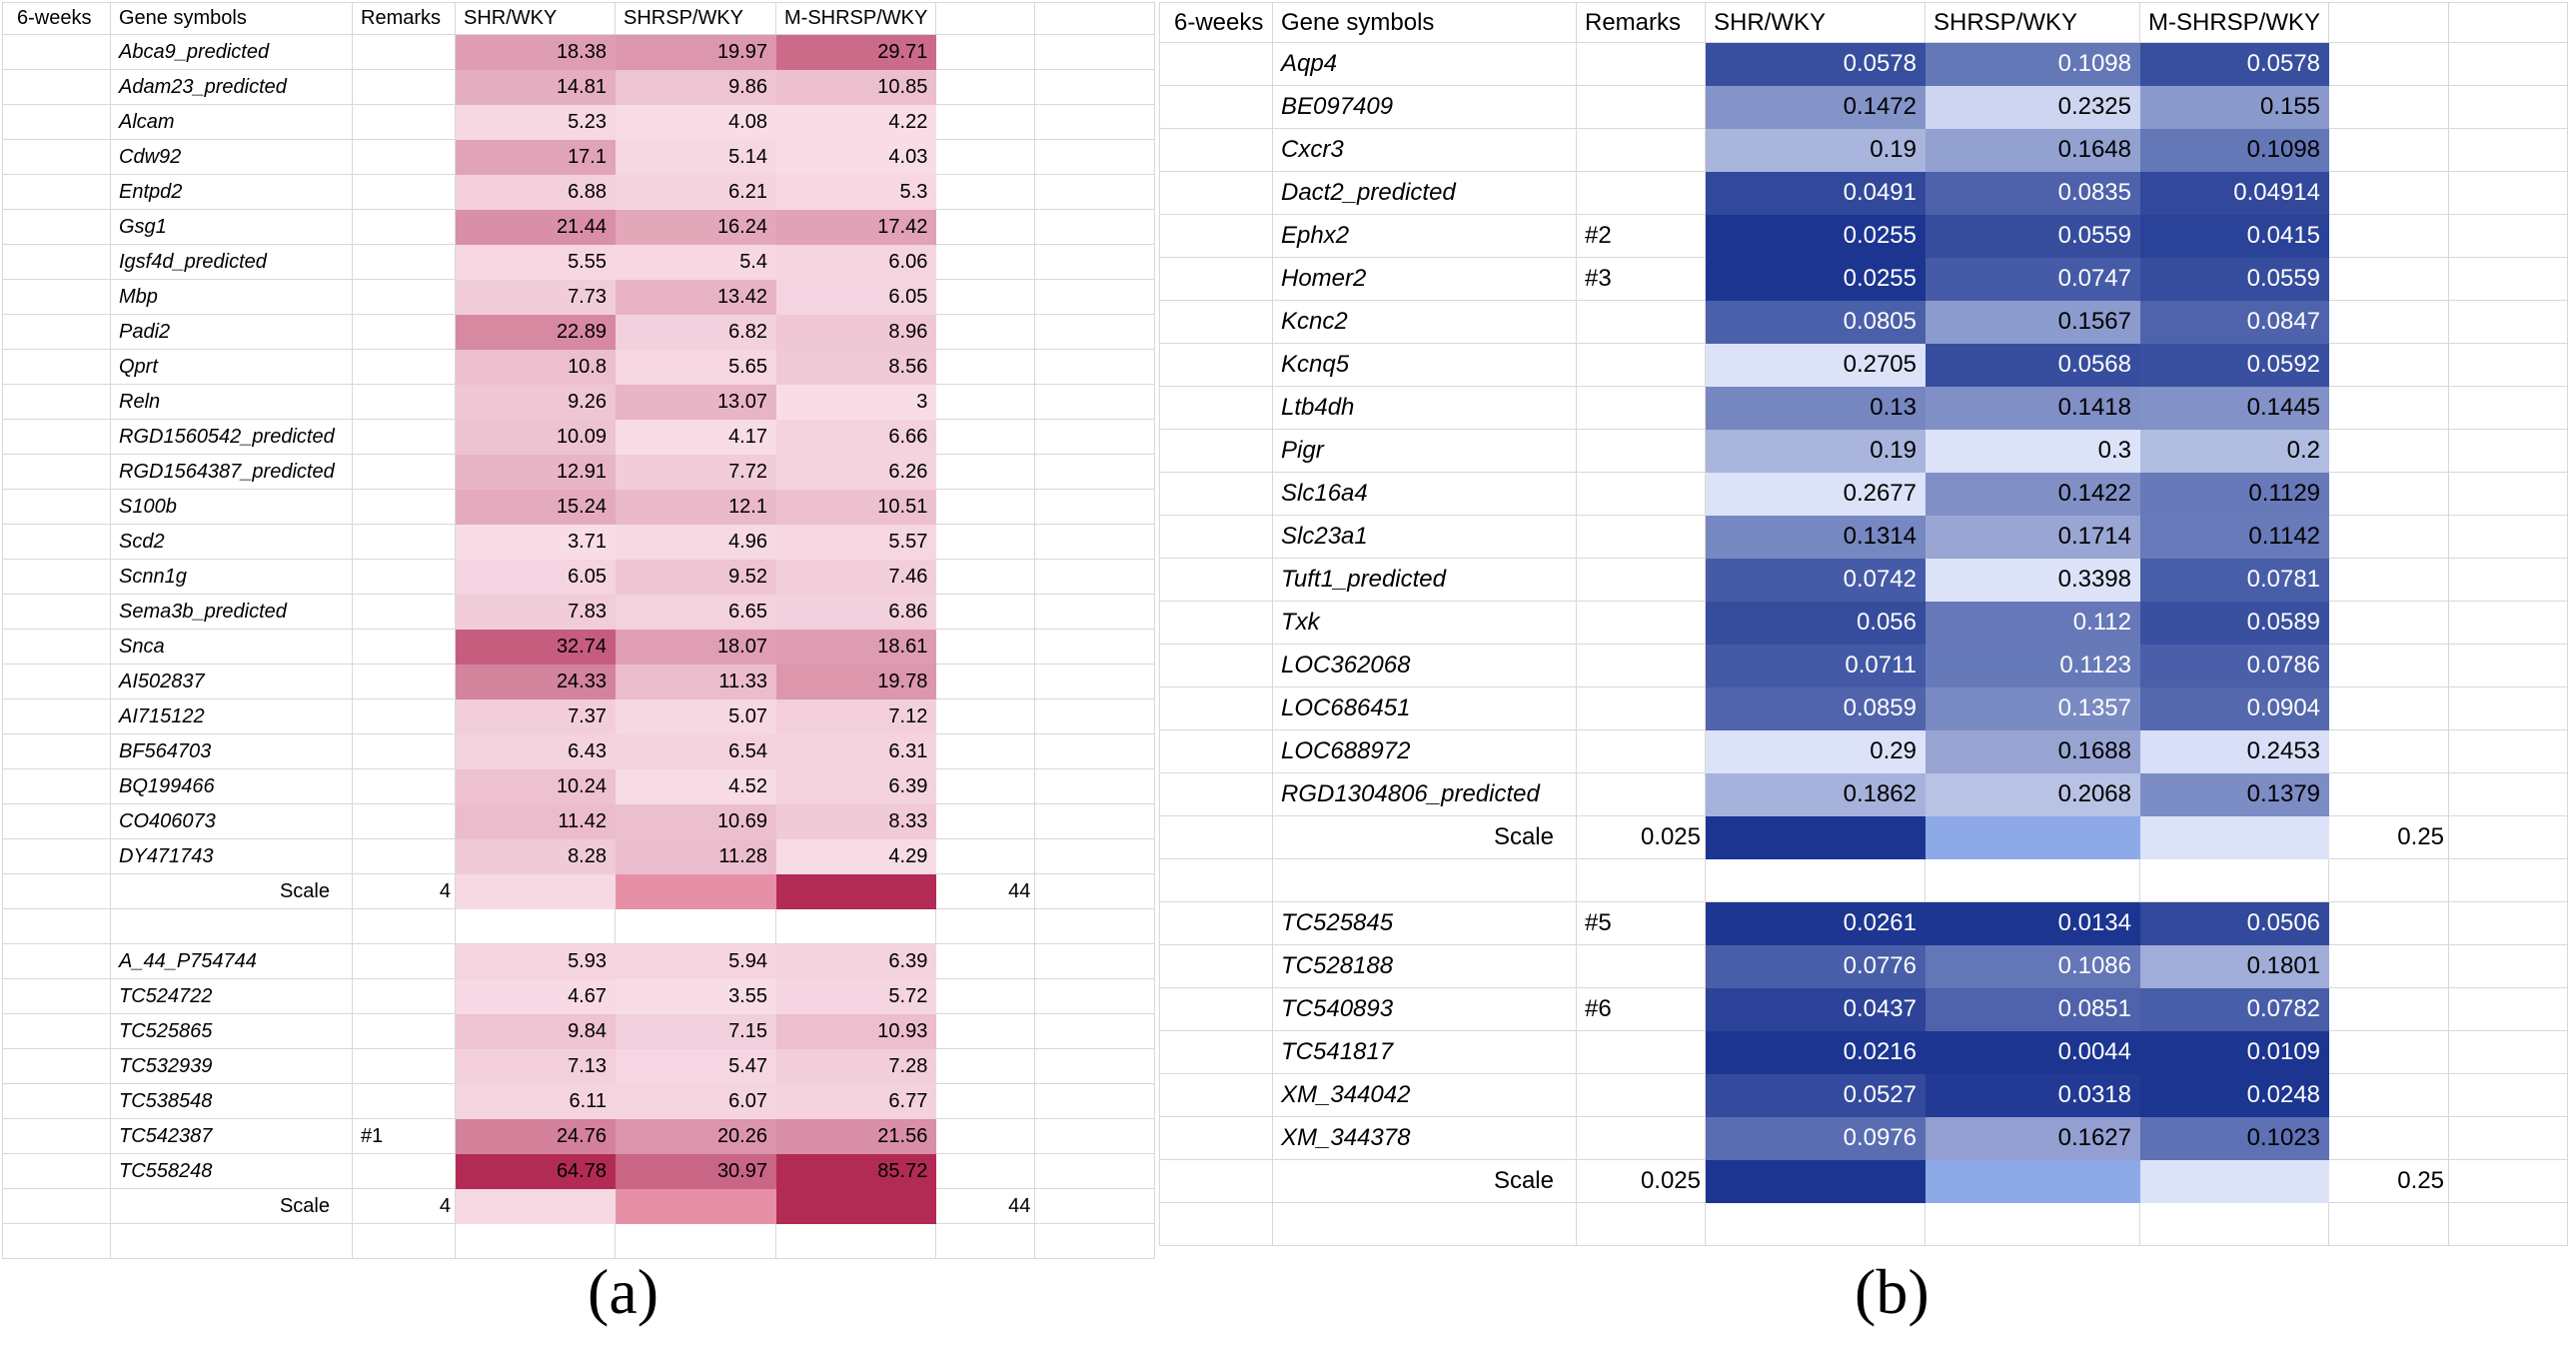 The image size is (2576, 1356). I want to click on value-cell: 5.55, so click(536, 263).